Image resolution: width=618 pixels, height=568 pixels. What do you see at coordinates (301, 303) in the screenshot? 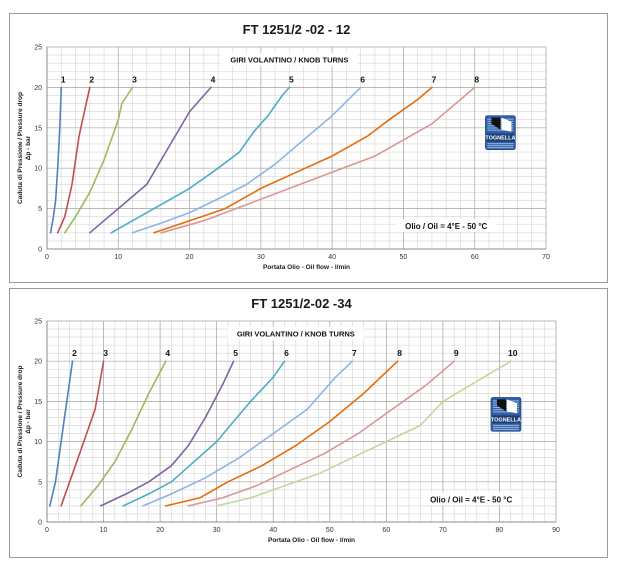
I see `chart-title: FT 1251/2-02 -34` at bounding box center [301, 303].